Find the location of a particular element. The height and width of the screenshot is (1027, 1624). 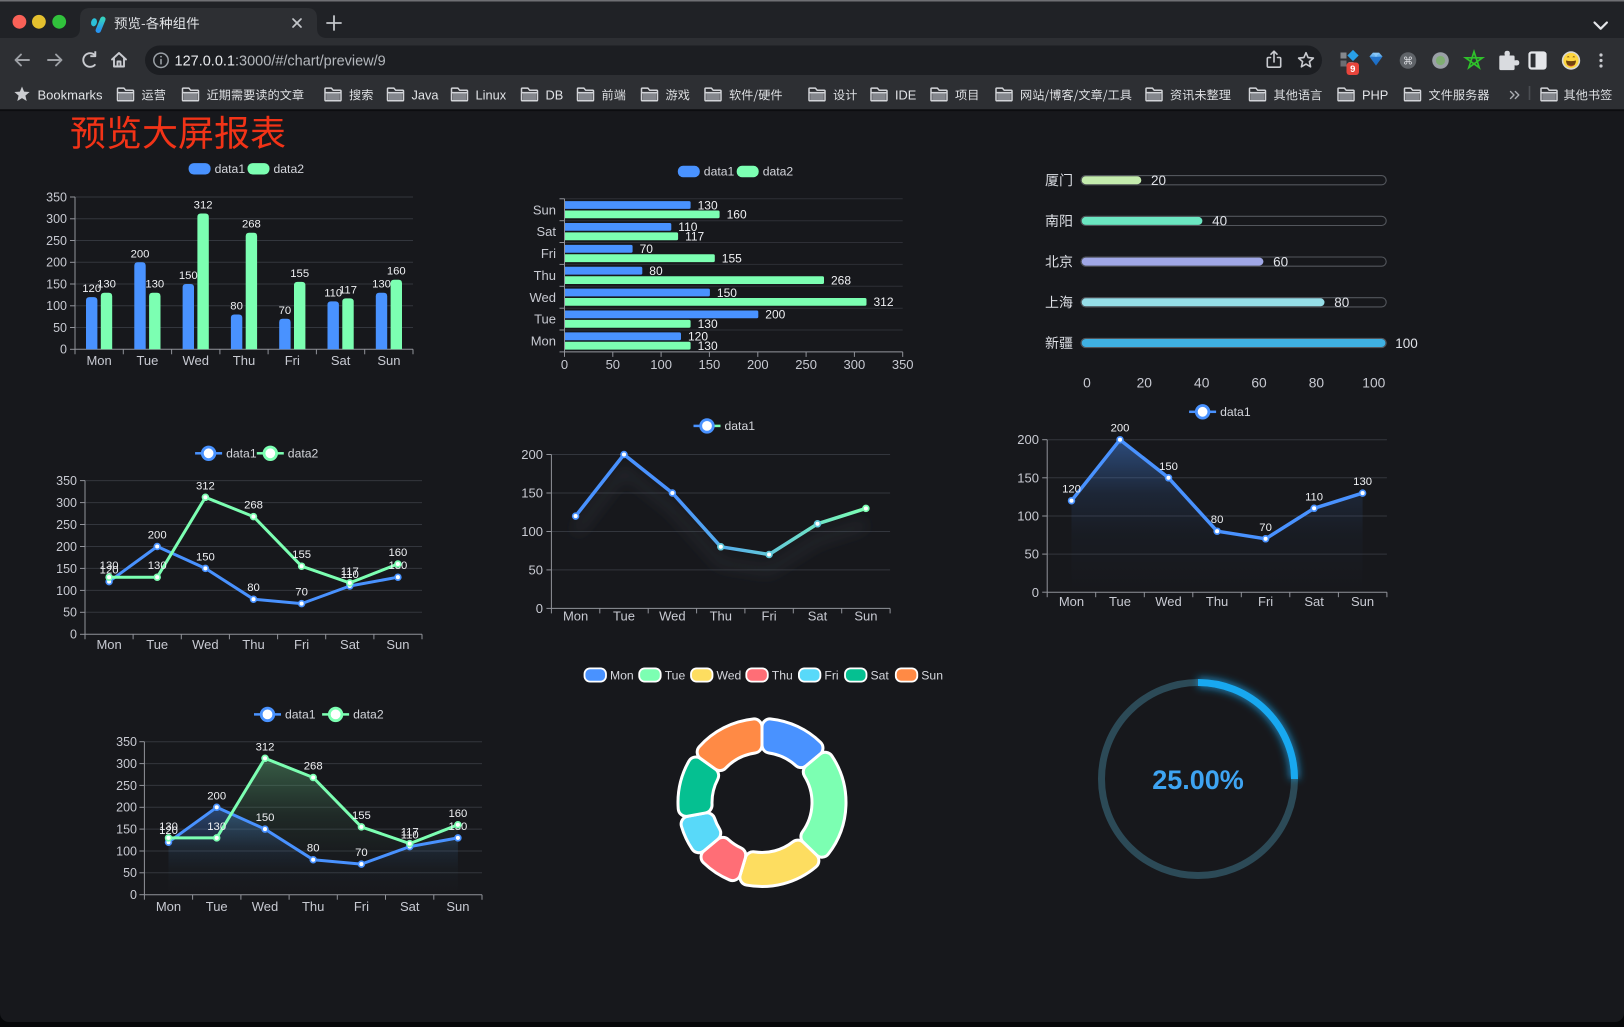

svg-text: 110 is located at coordinates (687, 227).